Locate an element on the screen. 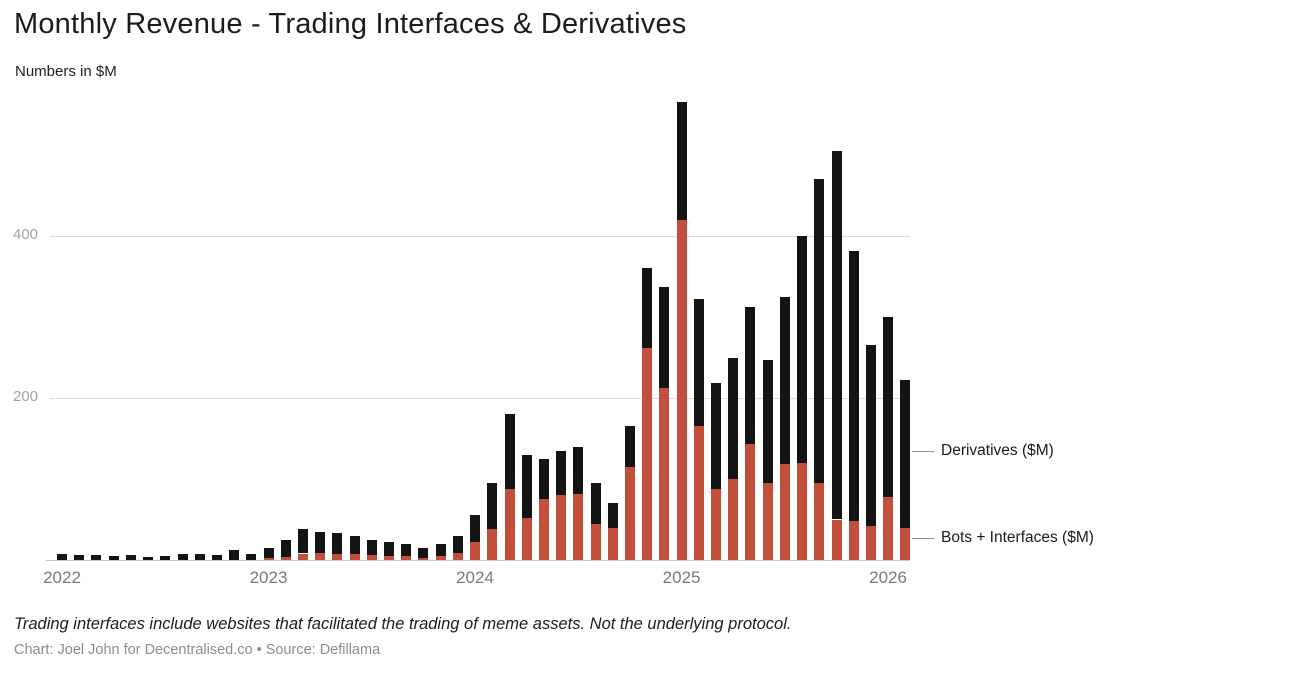 The width and height of the screenshot is (1310, 678). bots-interfaces-pointer-line is located at coordinates (923, 538).